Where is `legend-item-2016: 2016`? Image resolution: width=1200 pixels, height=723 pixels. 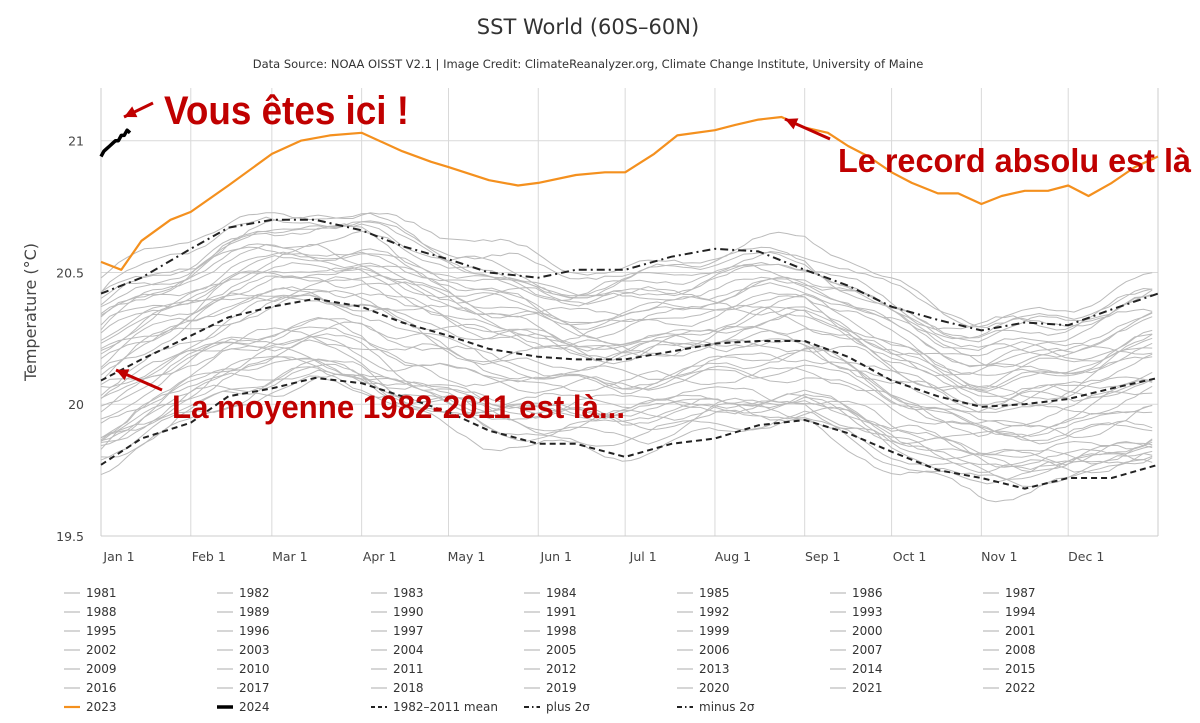 legend-item-2016: 2016 is located at coordinates (90, 688).